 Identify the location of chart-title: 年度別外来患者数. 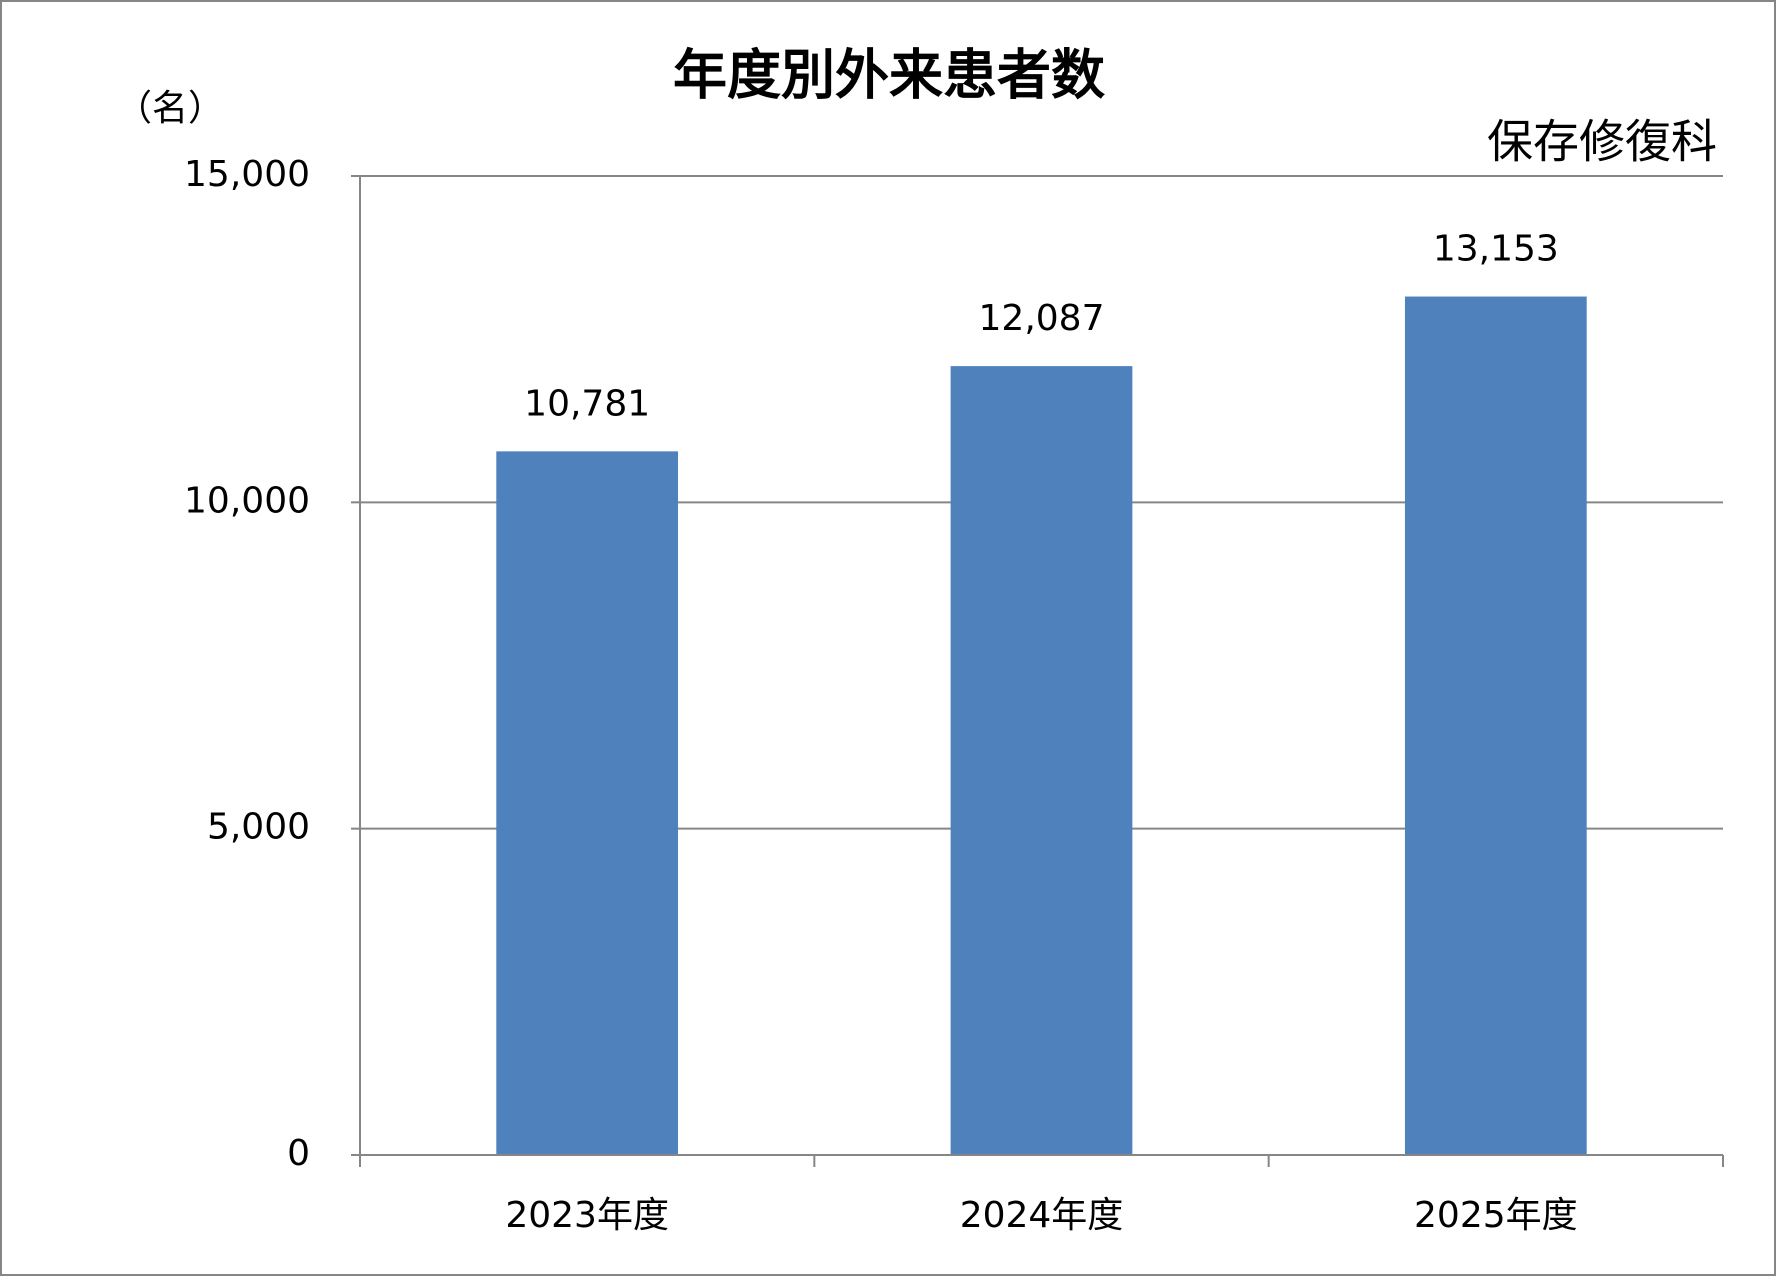
(889, 75).